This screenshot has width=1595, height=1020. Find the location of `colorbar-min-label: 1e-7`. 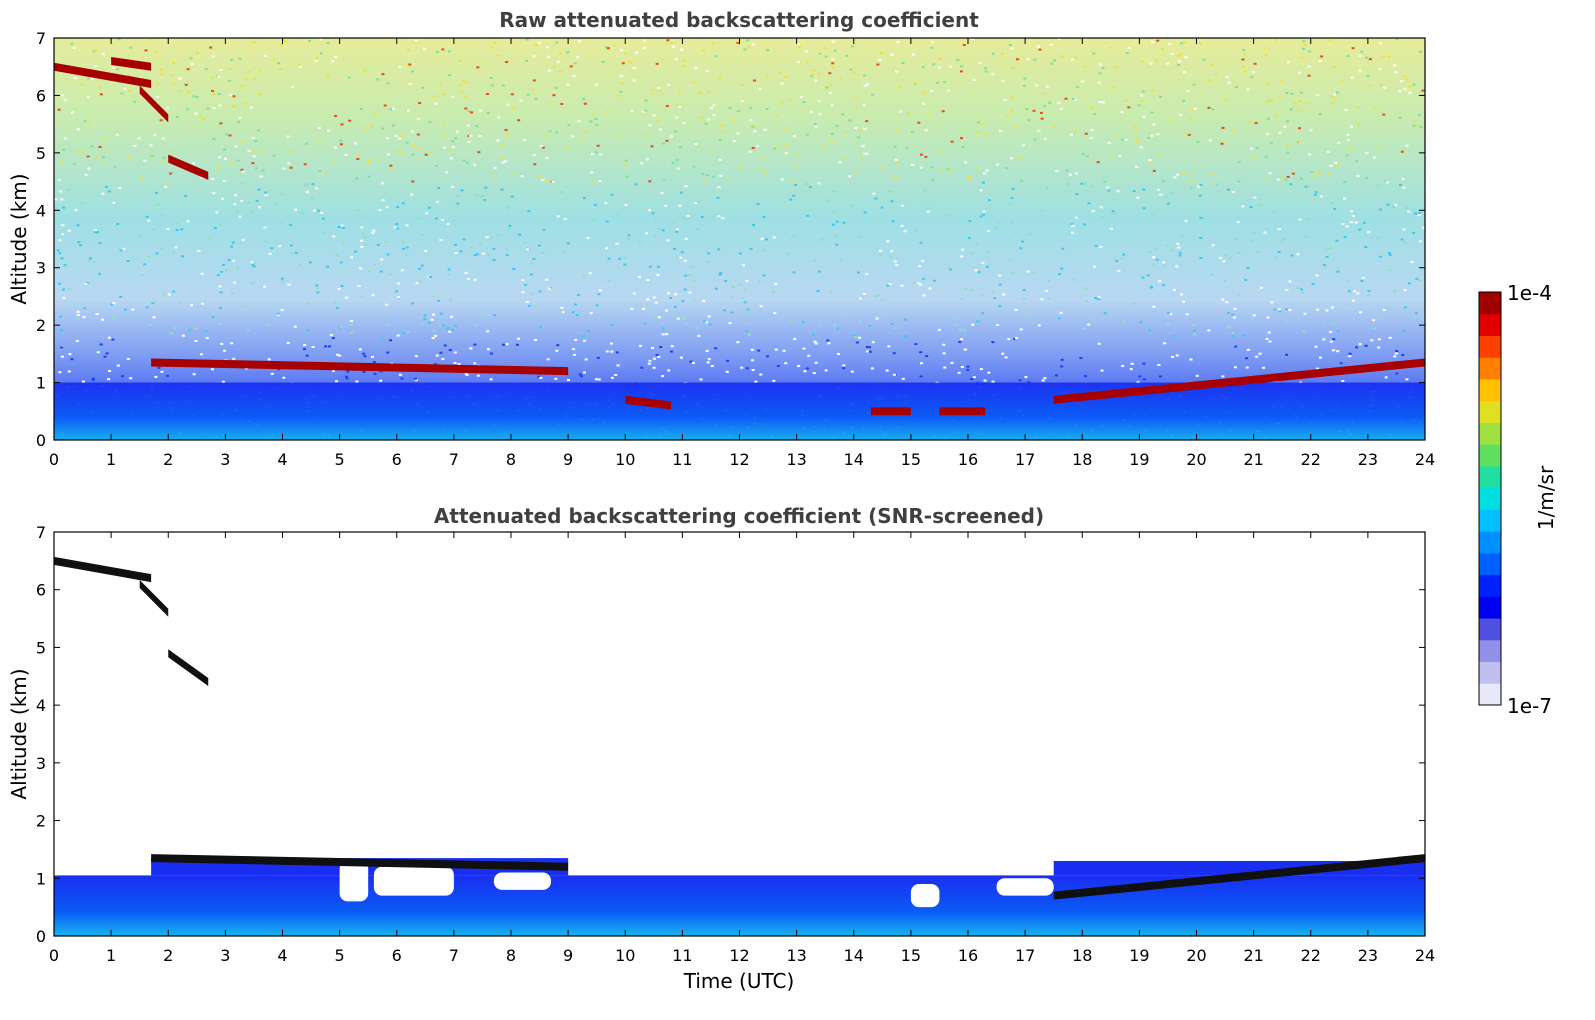

colorbar-min-label: 1e-7 is located at coordinates (1529, 706).